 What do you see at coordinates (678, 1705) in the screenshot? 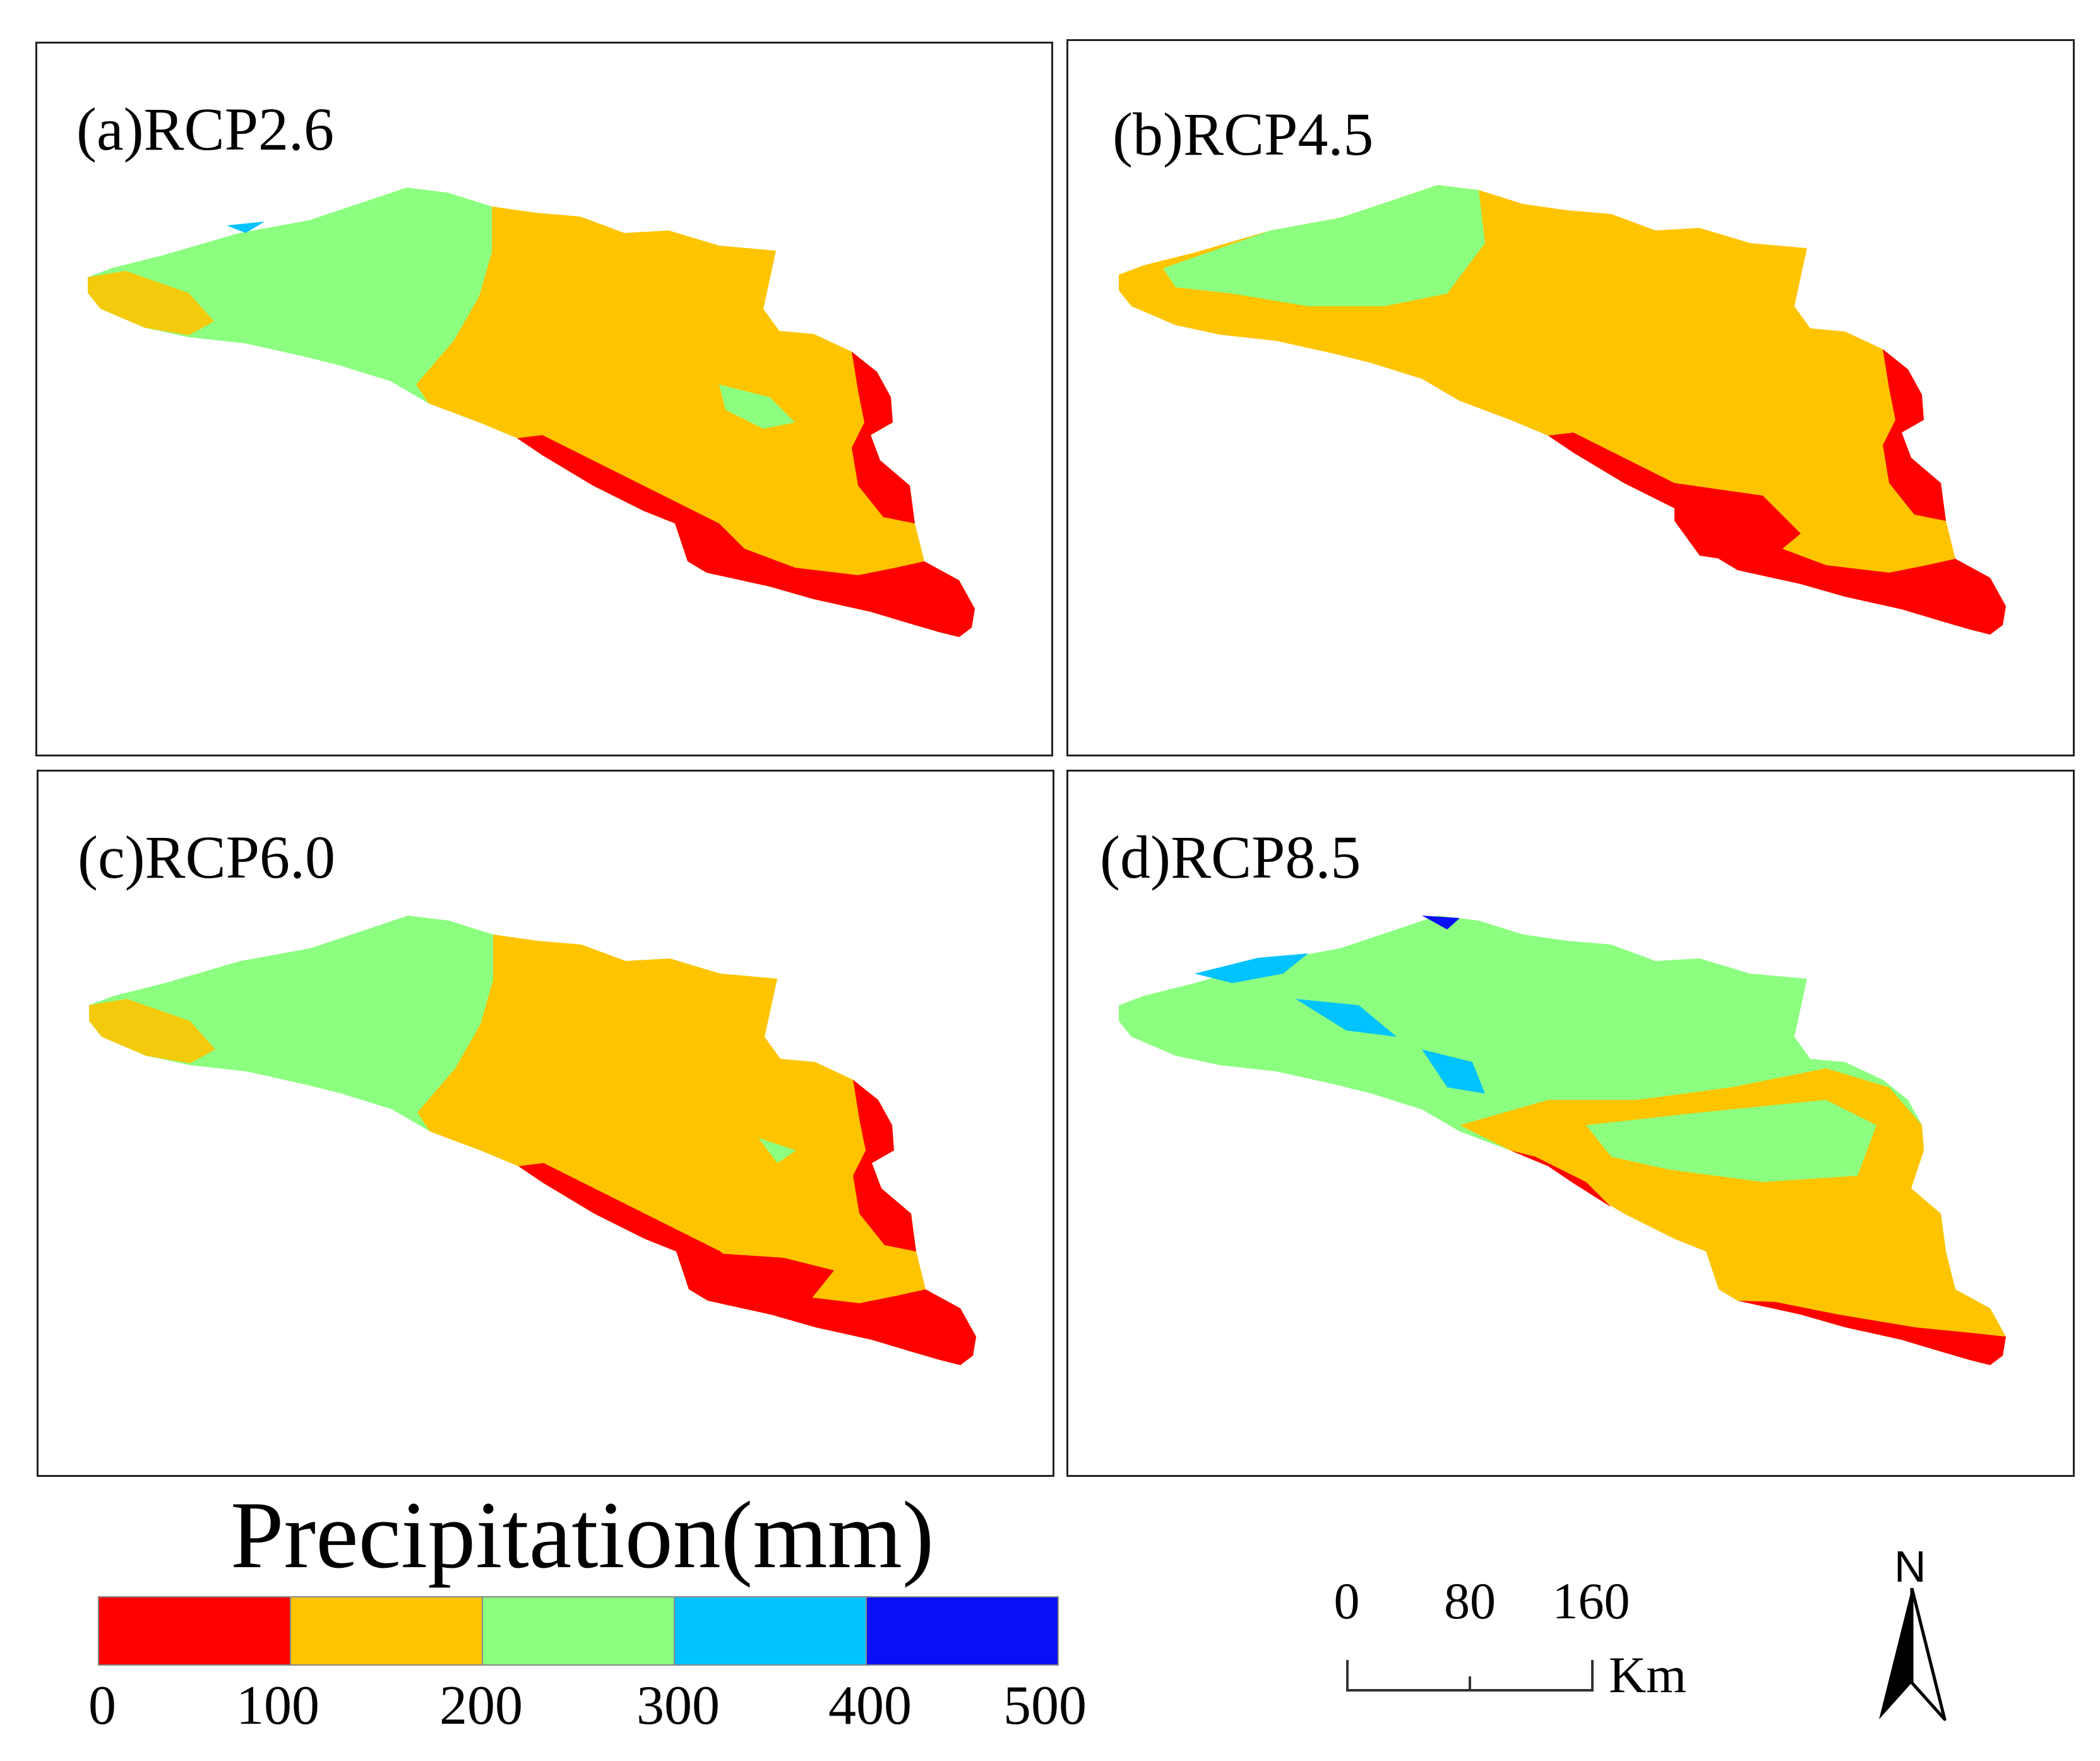
I see `legend-tick-label: 300` at bounding box center [678, 1705].